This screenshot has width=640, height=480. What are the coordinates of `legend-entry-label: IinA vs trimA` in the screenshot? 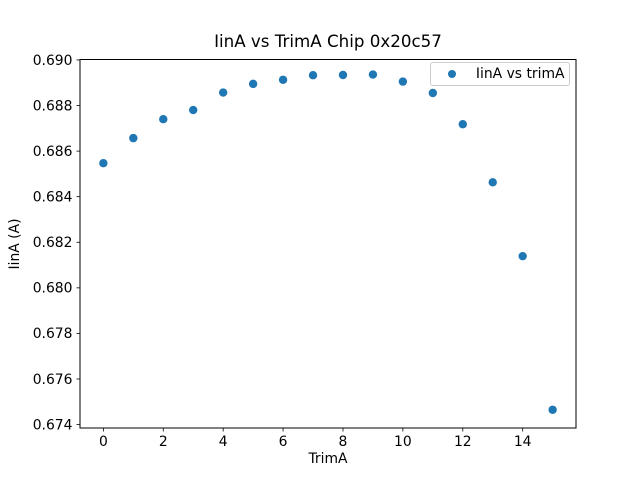 It's located at (520, 73).